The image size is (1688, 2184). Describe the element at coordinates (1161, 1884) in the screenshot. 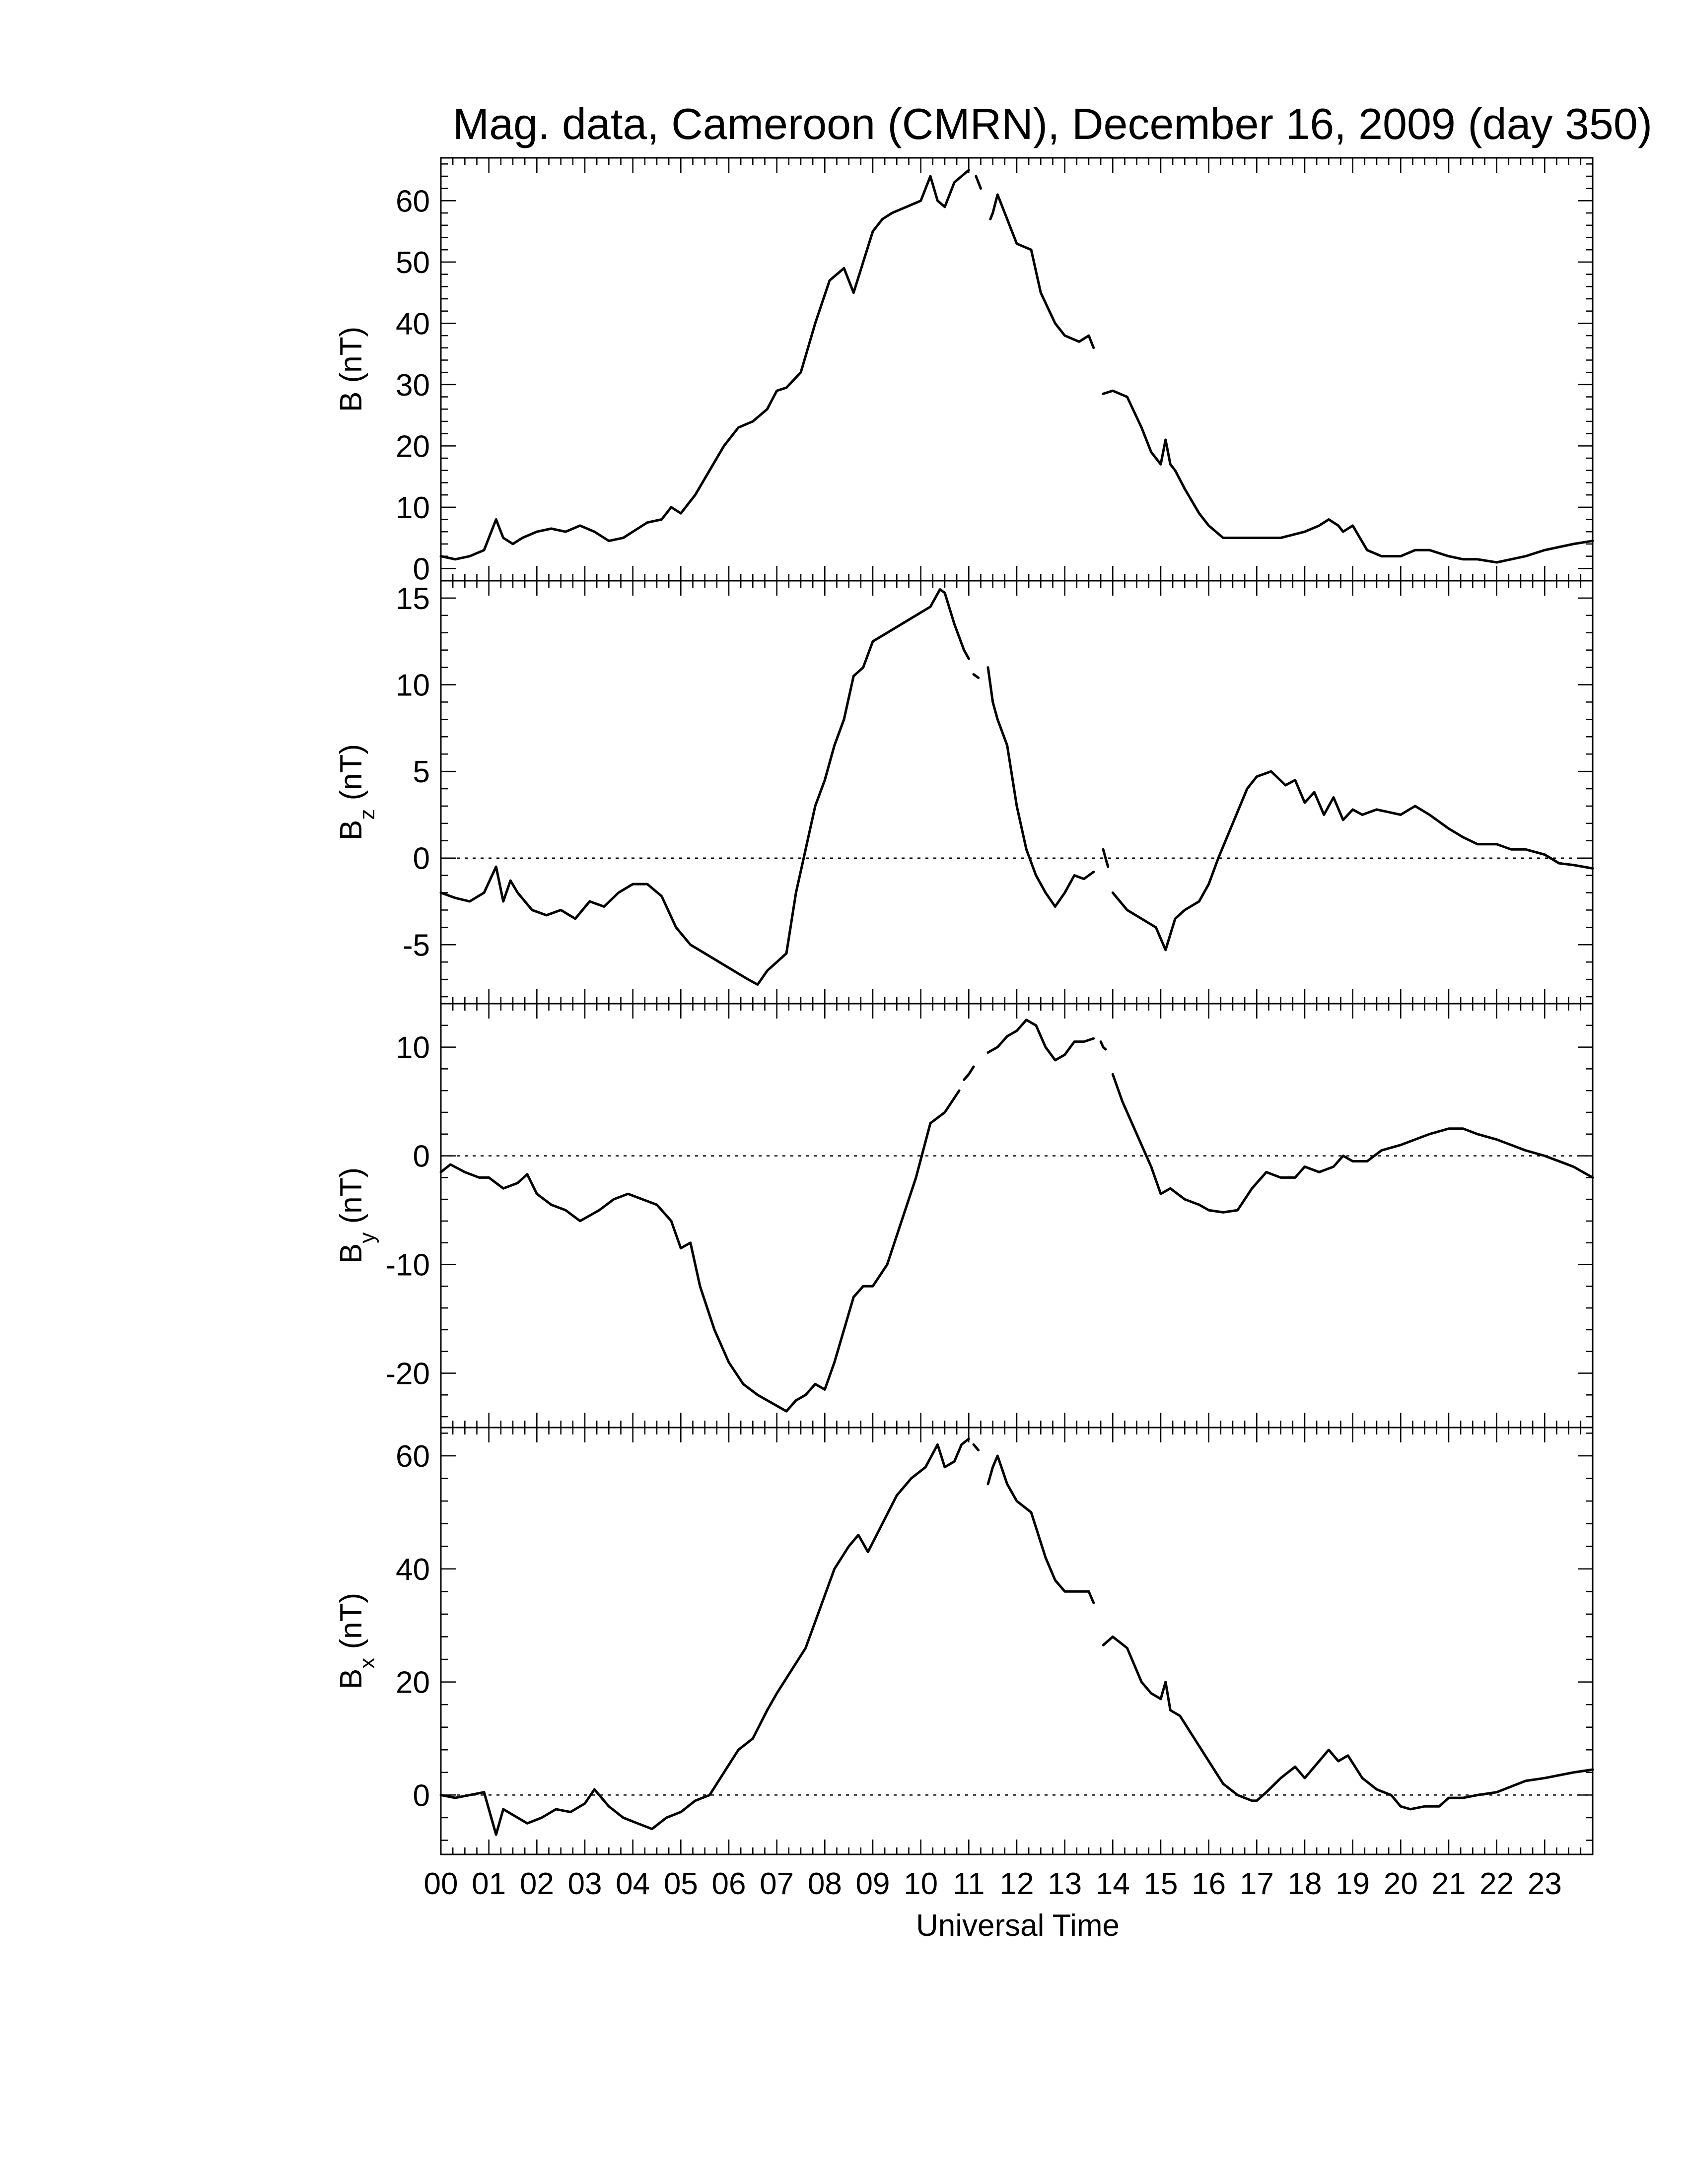

I see `x-tick-label: 15` at that location.